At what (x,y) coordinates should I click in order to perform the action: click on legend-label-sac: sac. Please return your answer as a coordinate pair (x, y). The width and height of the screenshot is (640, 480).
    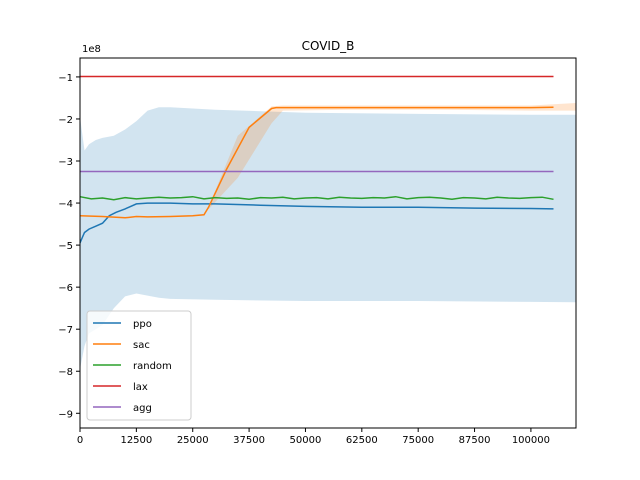
    Looking at the image, I should click on (141, 345).